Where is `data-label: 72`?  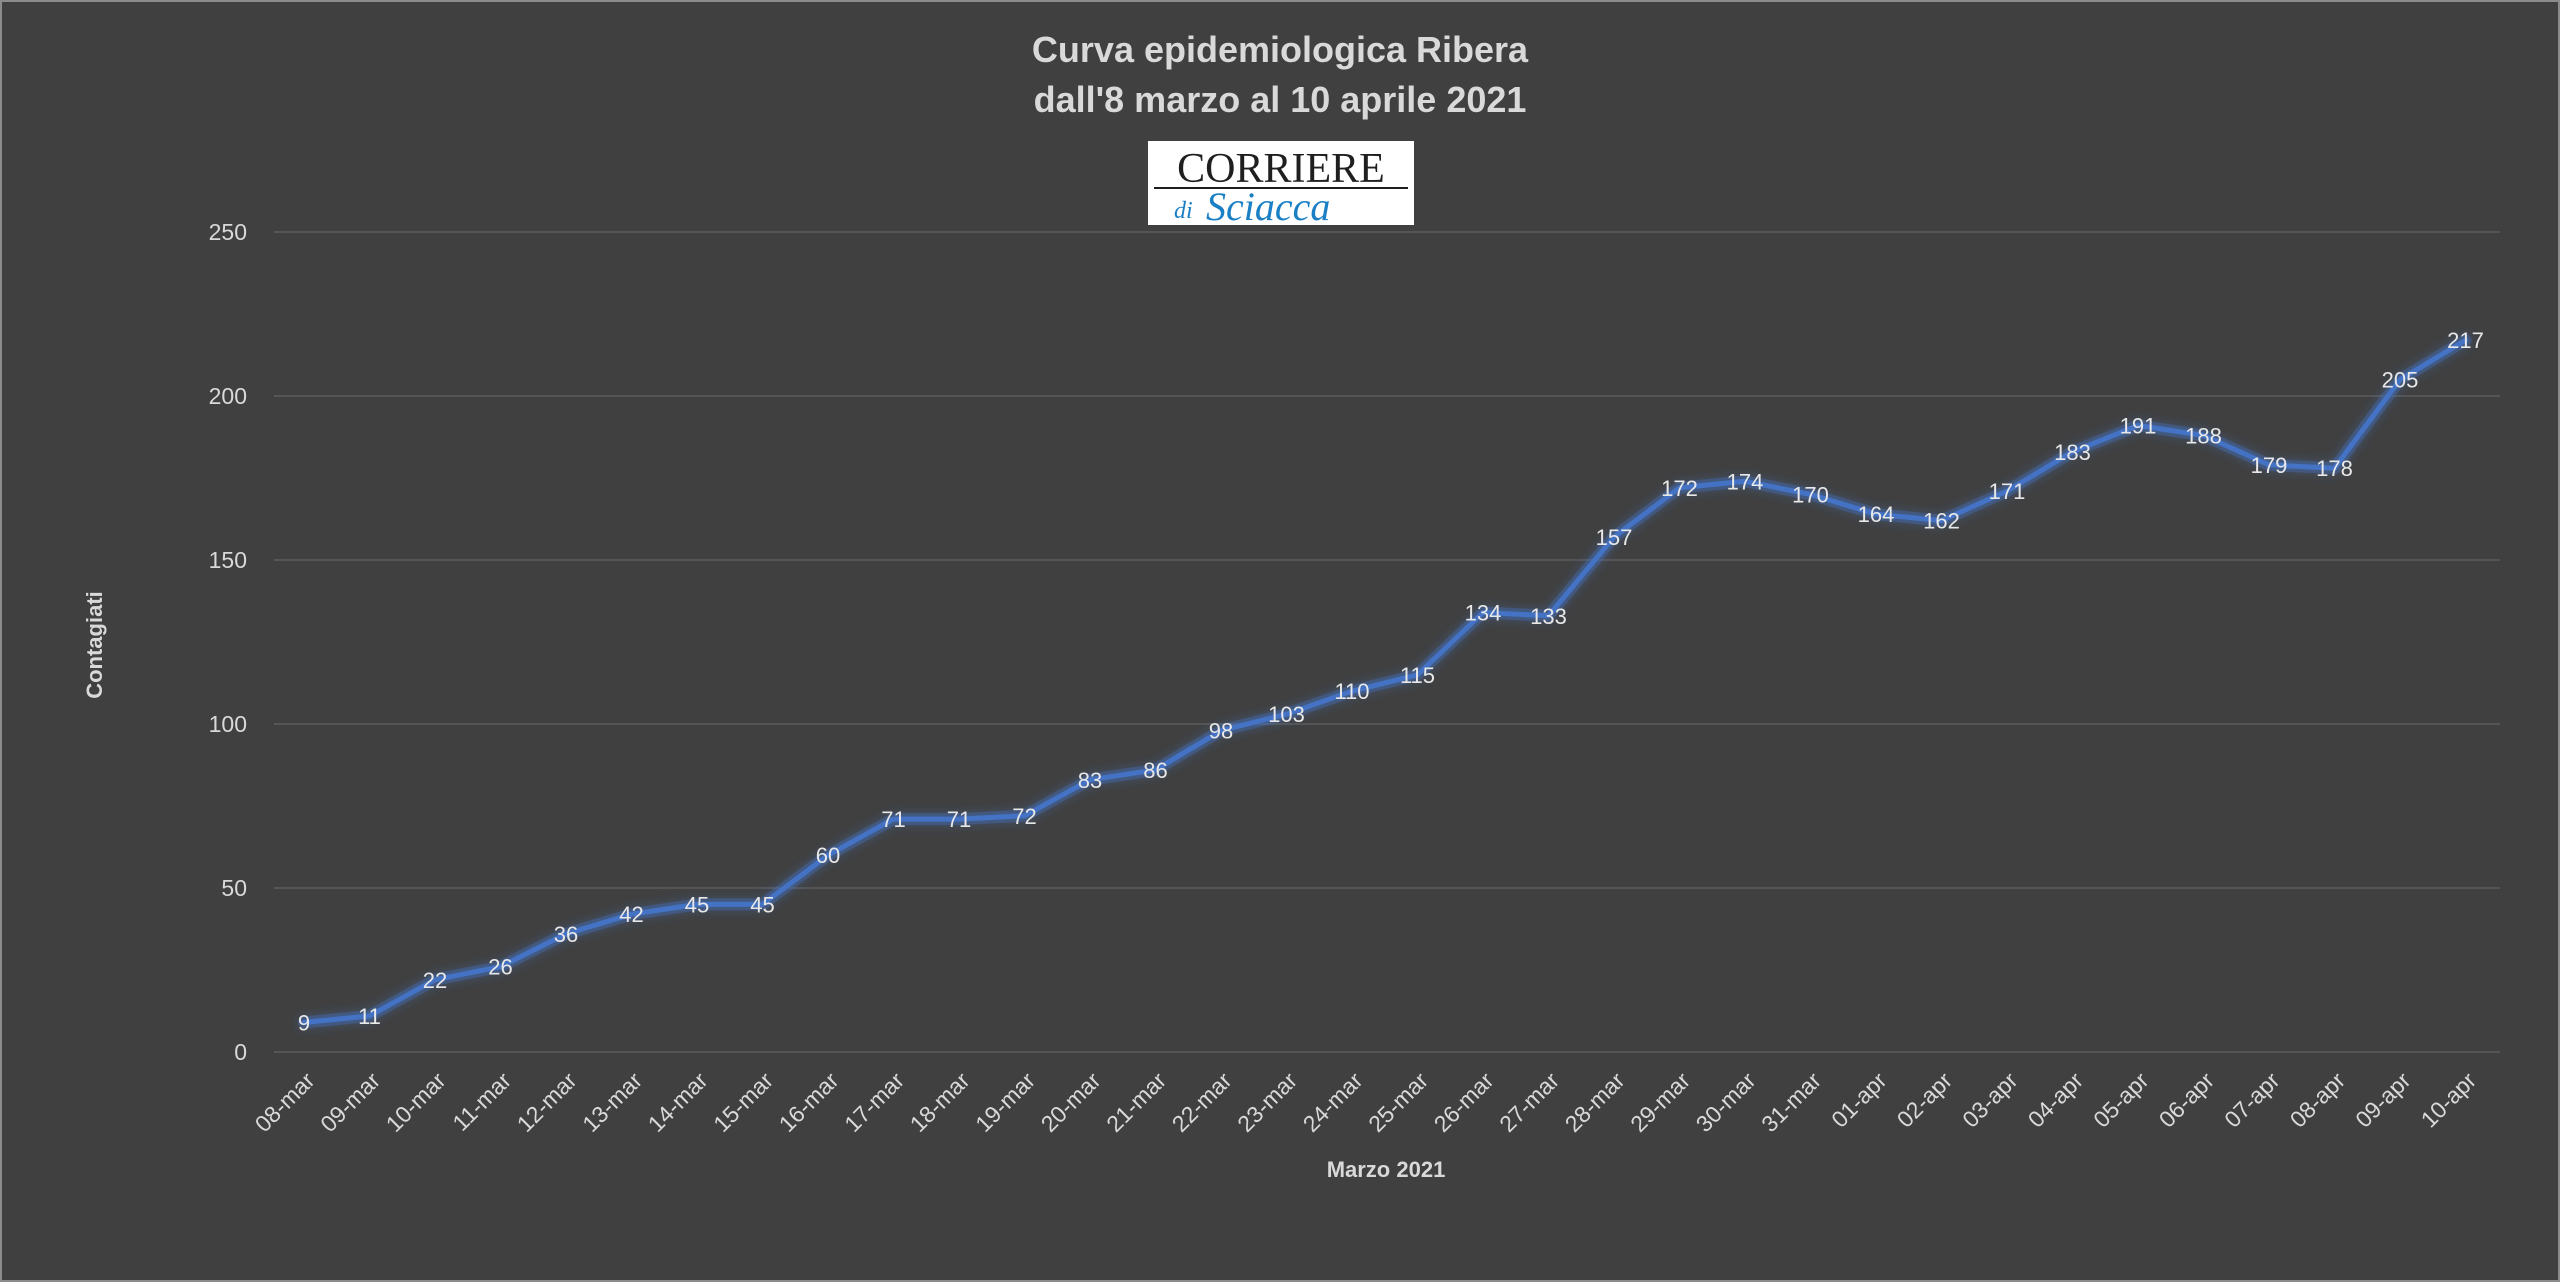
data-label: 72 is located at coordinates (1024, 816).